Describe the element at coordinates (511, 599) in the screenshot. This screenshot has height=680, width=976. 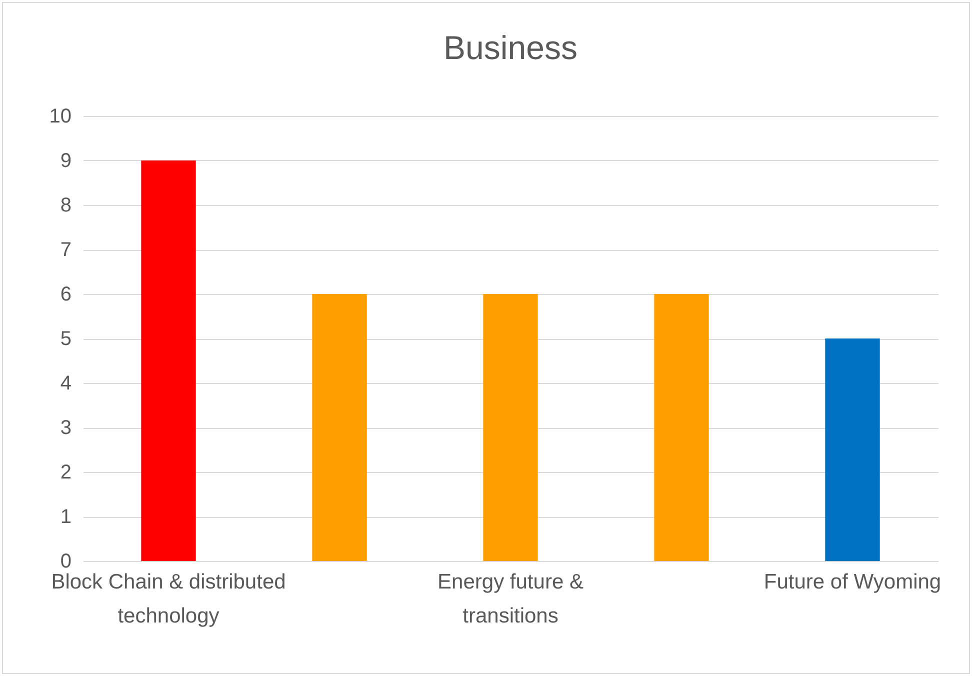
I see `x-tick-label: Energy future & transitions` at that location.